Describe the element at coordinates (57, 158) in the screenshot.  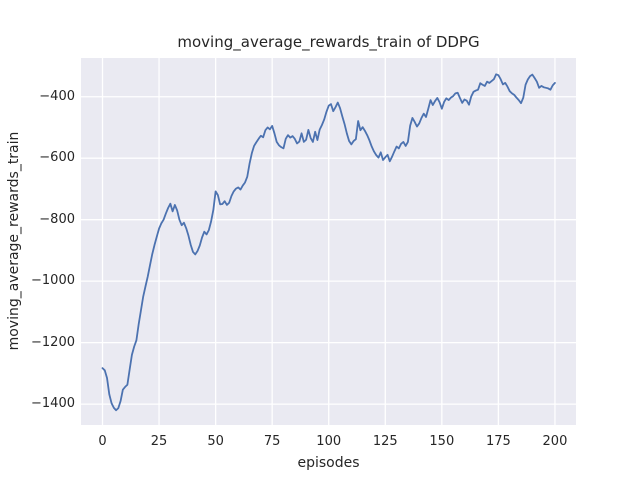
I see `y-tick-label: −600` at that location.